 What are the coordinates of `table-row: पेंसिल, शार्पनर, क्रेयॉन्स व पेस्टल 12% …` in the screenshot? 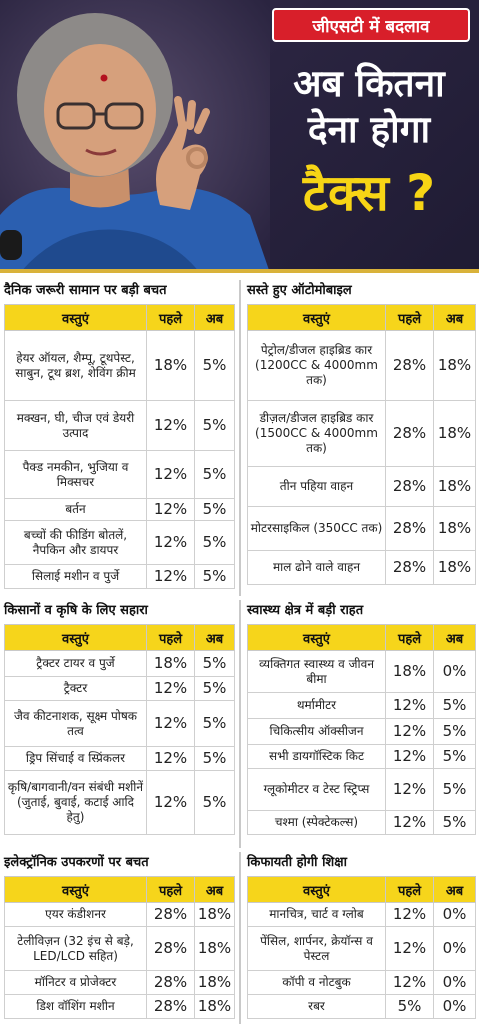 It's located at (361, 948).